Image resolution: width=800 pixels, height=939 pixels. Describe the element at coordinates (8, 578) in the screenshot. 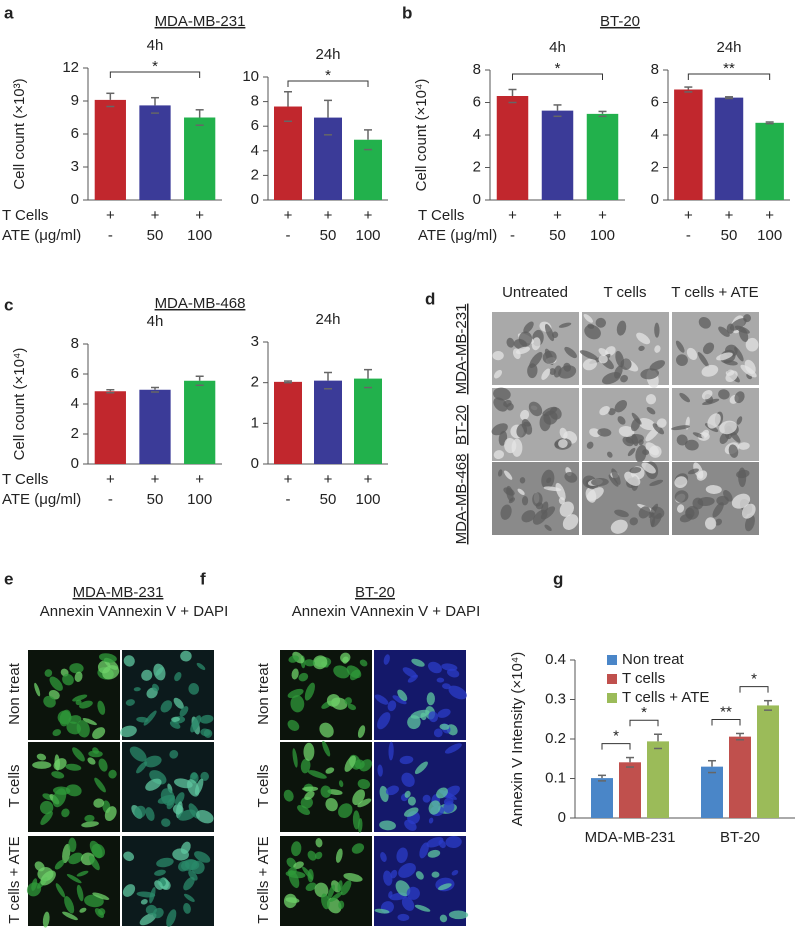

I see `panel-letter: e` at that location.